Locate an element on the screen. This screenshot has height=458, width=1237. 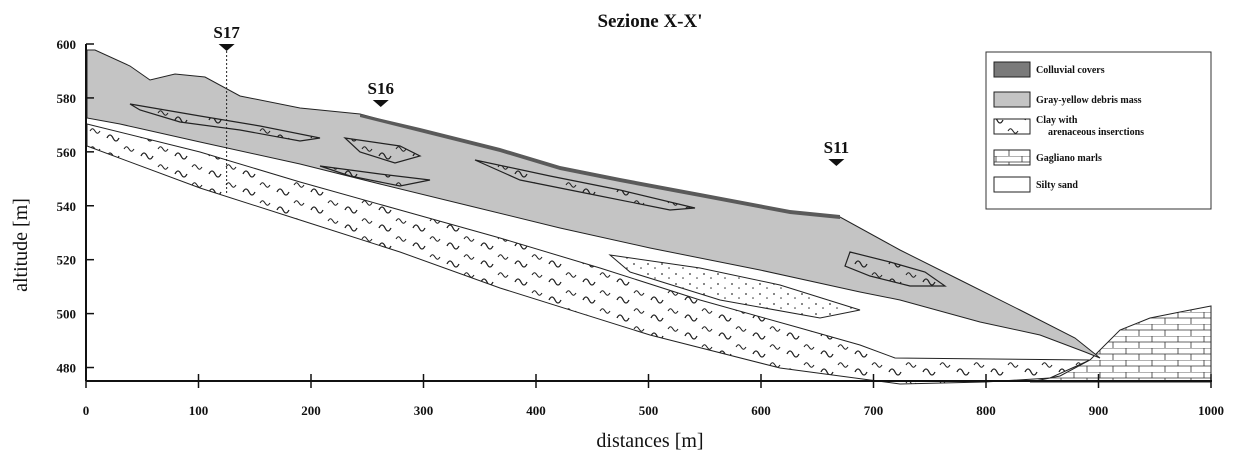
y-tick-label: 580 is located at coordinates (67, 98).